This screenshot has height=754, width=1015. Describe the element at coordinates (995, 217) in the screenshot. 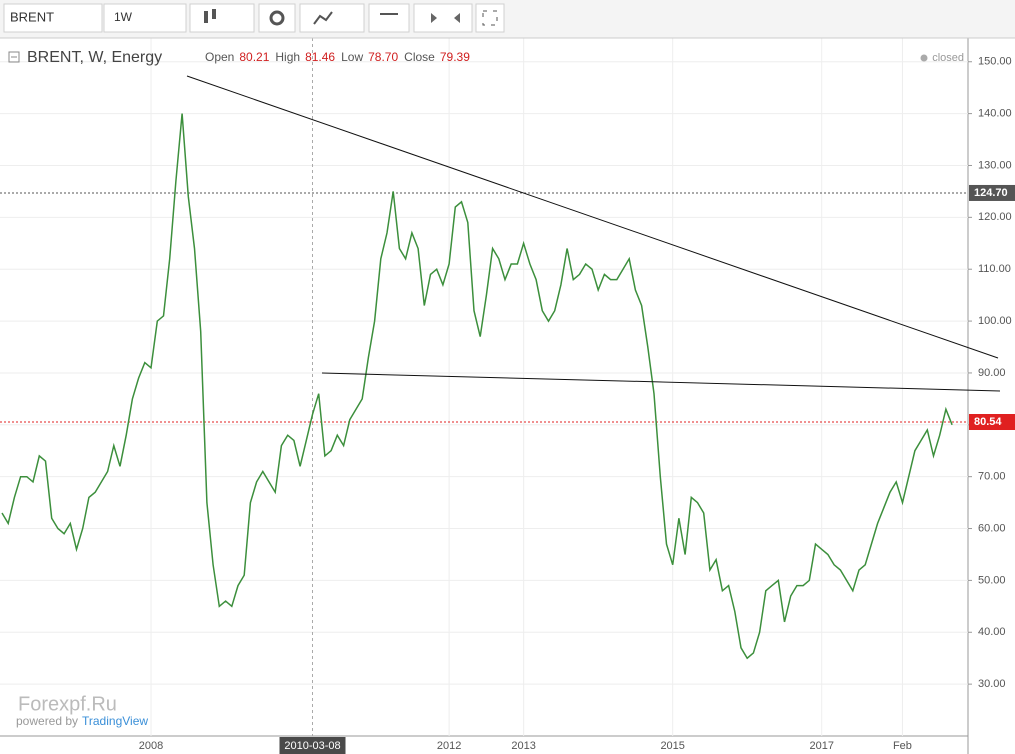

I see `y-tick-label: 120.00` at that location.